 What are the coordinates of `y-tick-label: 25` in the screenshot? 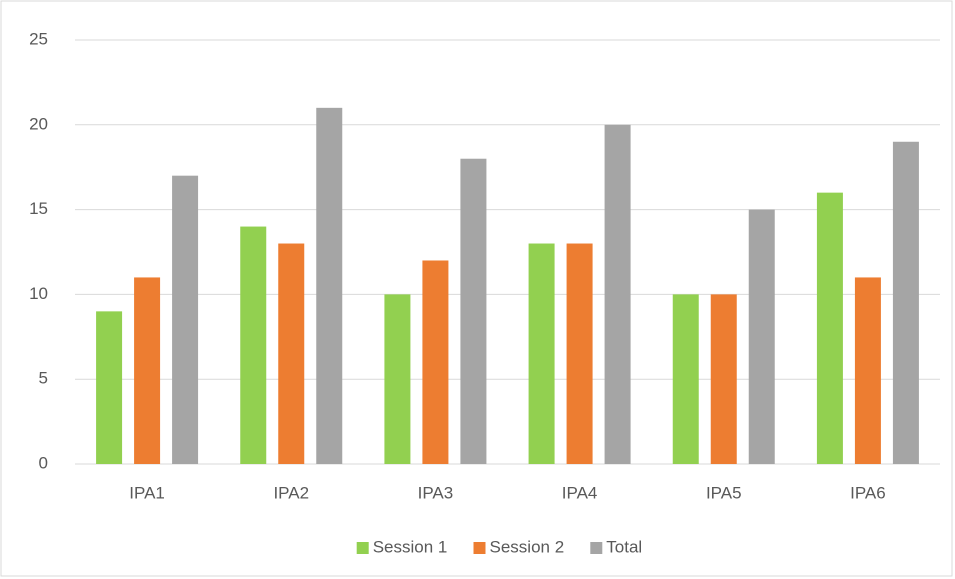 It's located at (38, 38).